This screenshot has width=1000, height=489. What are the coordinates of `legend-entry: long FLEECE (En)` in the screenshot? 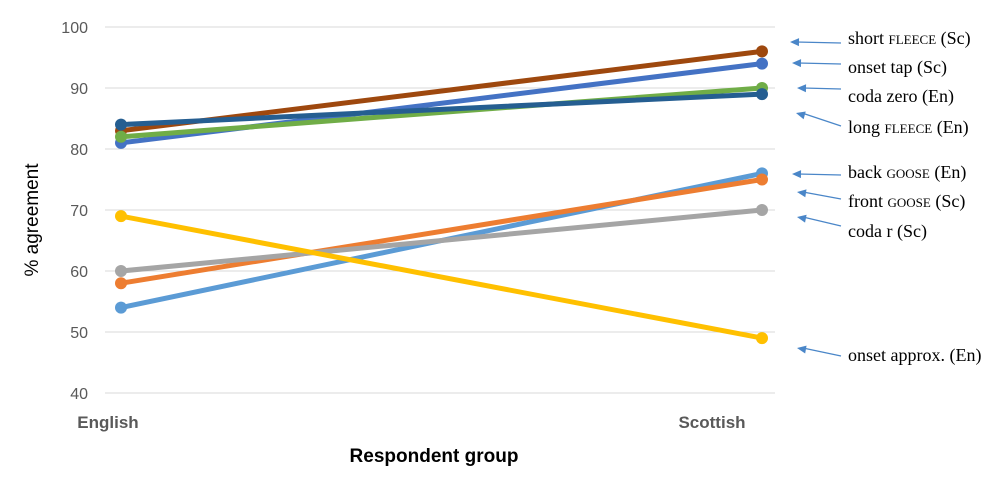 It's located at (882, 124).